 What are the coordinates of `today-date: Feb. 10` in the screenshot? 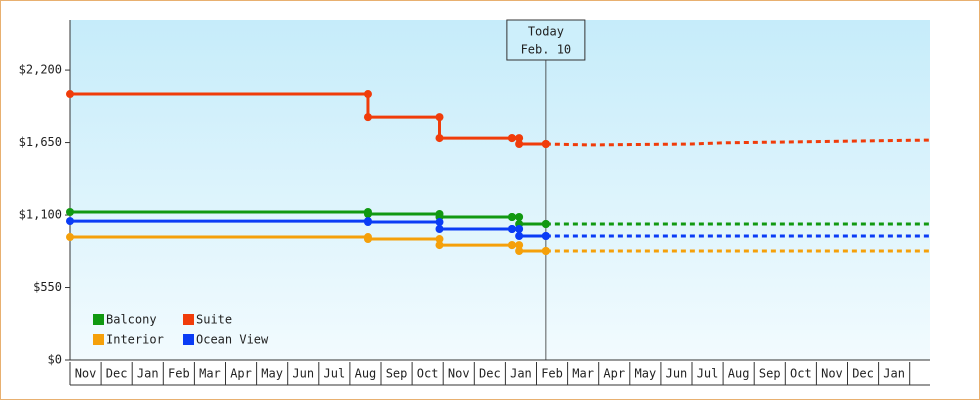 It's located at (546, 50).